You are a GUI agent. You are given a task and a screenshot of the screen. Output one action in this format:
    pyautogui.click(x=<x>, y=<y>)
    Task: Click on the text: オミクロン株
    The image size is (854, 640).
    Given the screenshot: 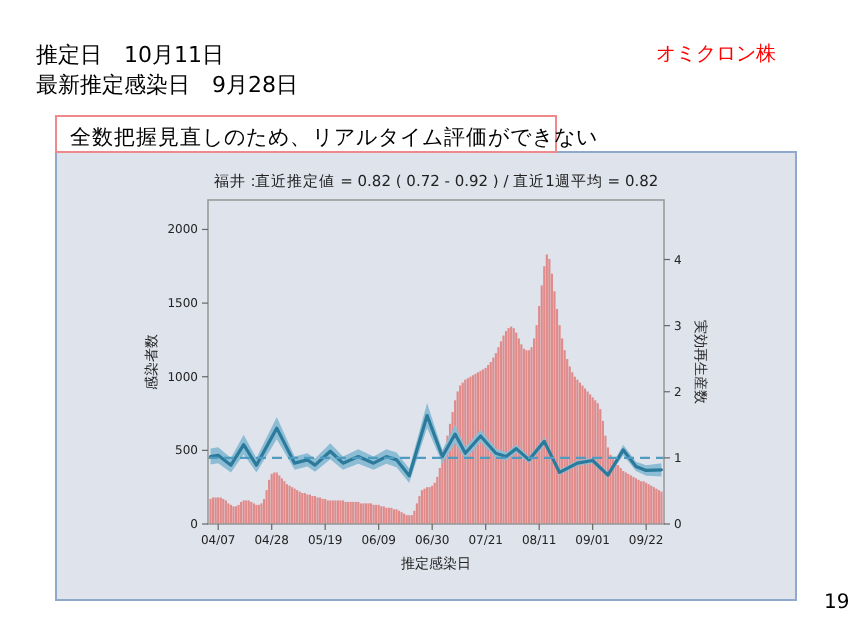 What is the action you would take?
    pyautogui.click(x=716, y=54)
    